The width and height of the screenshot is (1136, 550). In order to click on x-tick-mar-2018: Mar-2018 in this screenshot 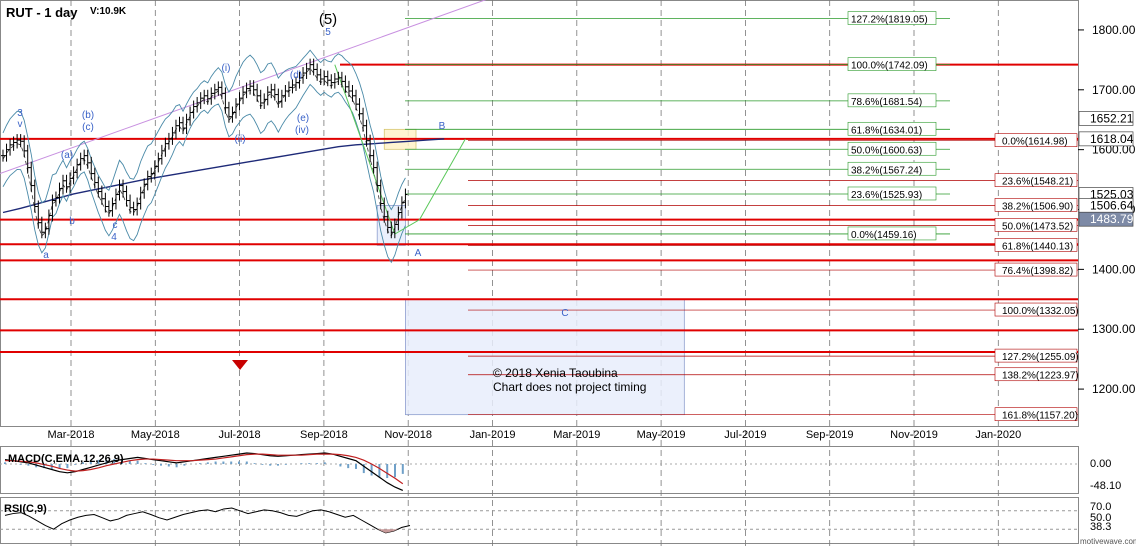, I will do `click(70, 435)`.